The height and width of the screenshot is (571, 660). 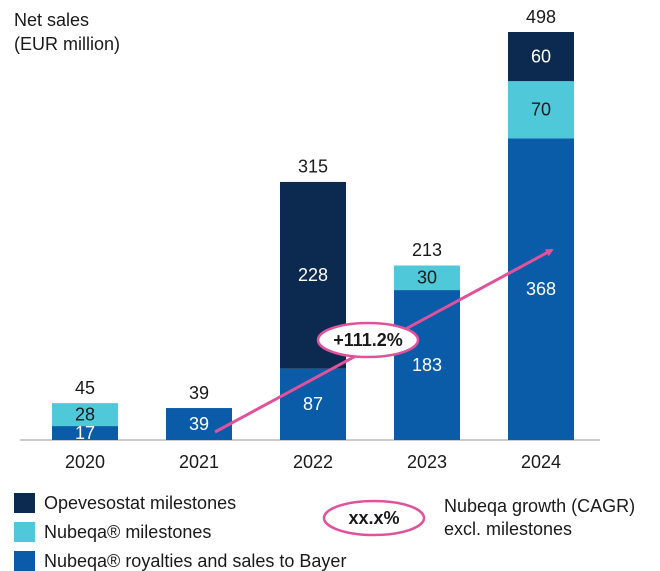 What do you see at coordinates (541, 462) in the screenshot?
I see `x-tick-label: 2024` at bounding box center [541, 462].